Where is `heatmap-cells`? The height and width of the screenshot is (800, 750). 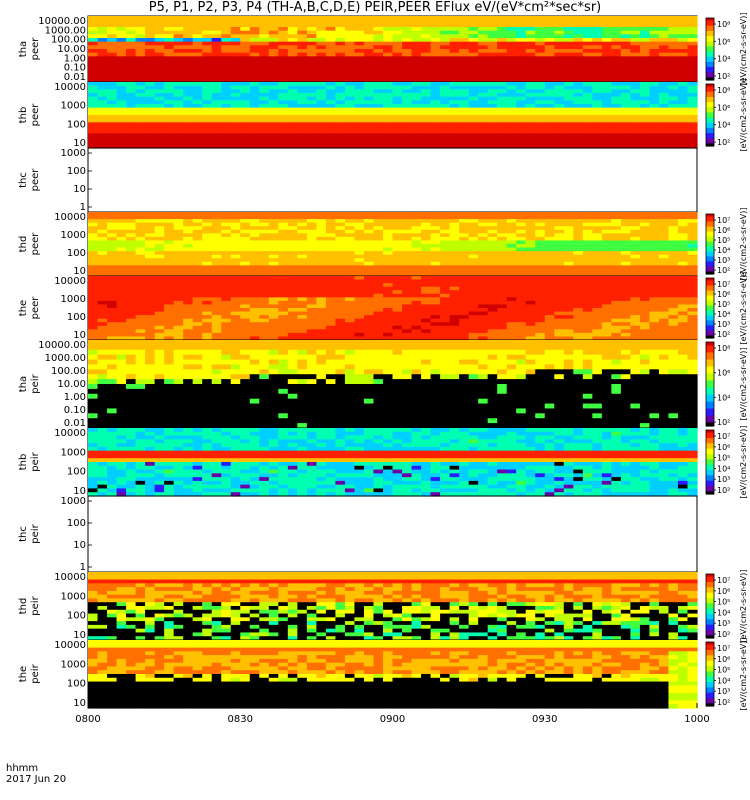
heatmap-cells is located at coordinates (393, 308).